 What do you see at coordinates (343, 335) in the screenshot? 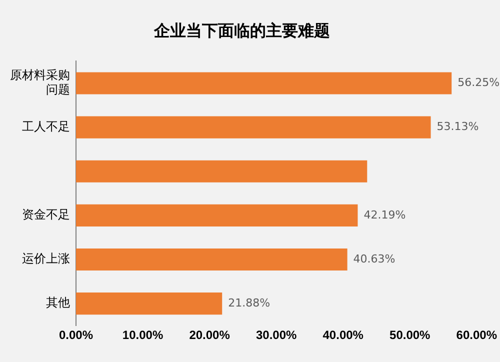
I see `x-tick-label: 40.00%` at bounding box center [343, 335].